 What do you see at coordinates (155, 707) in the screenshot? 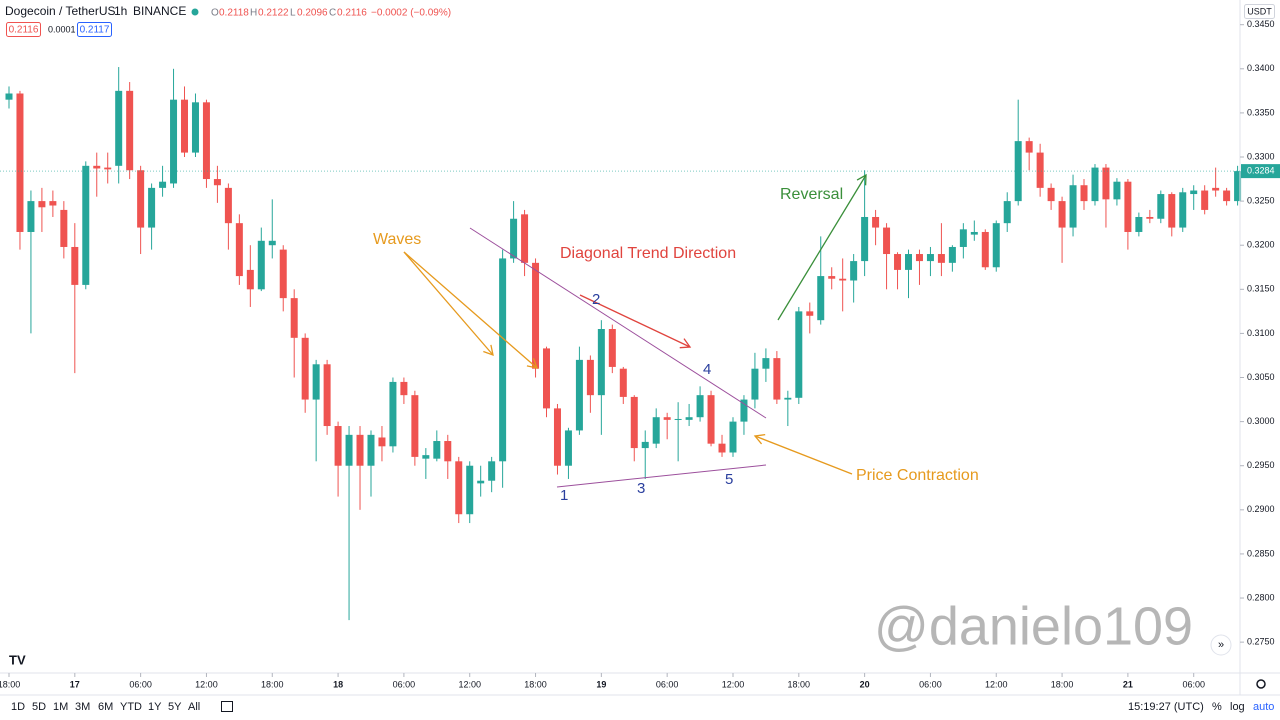
I see `range-button: 1Y` at bounding box center [155, 707].